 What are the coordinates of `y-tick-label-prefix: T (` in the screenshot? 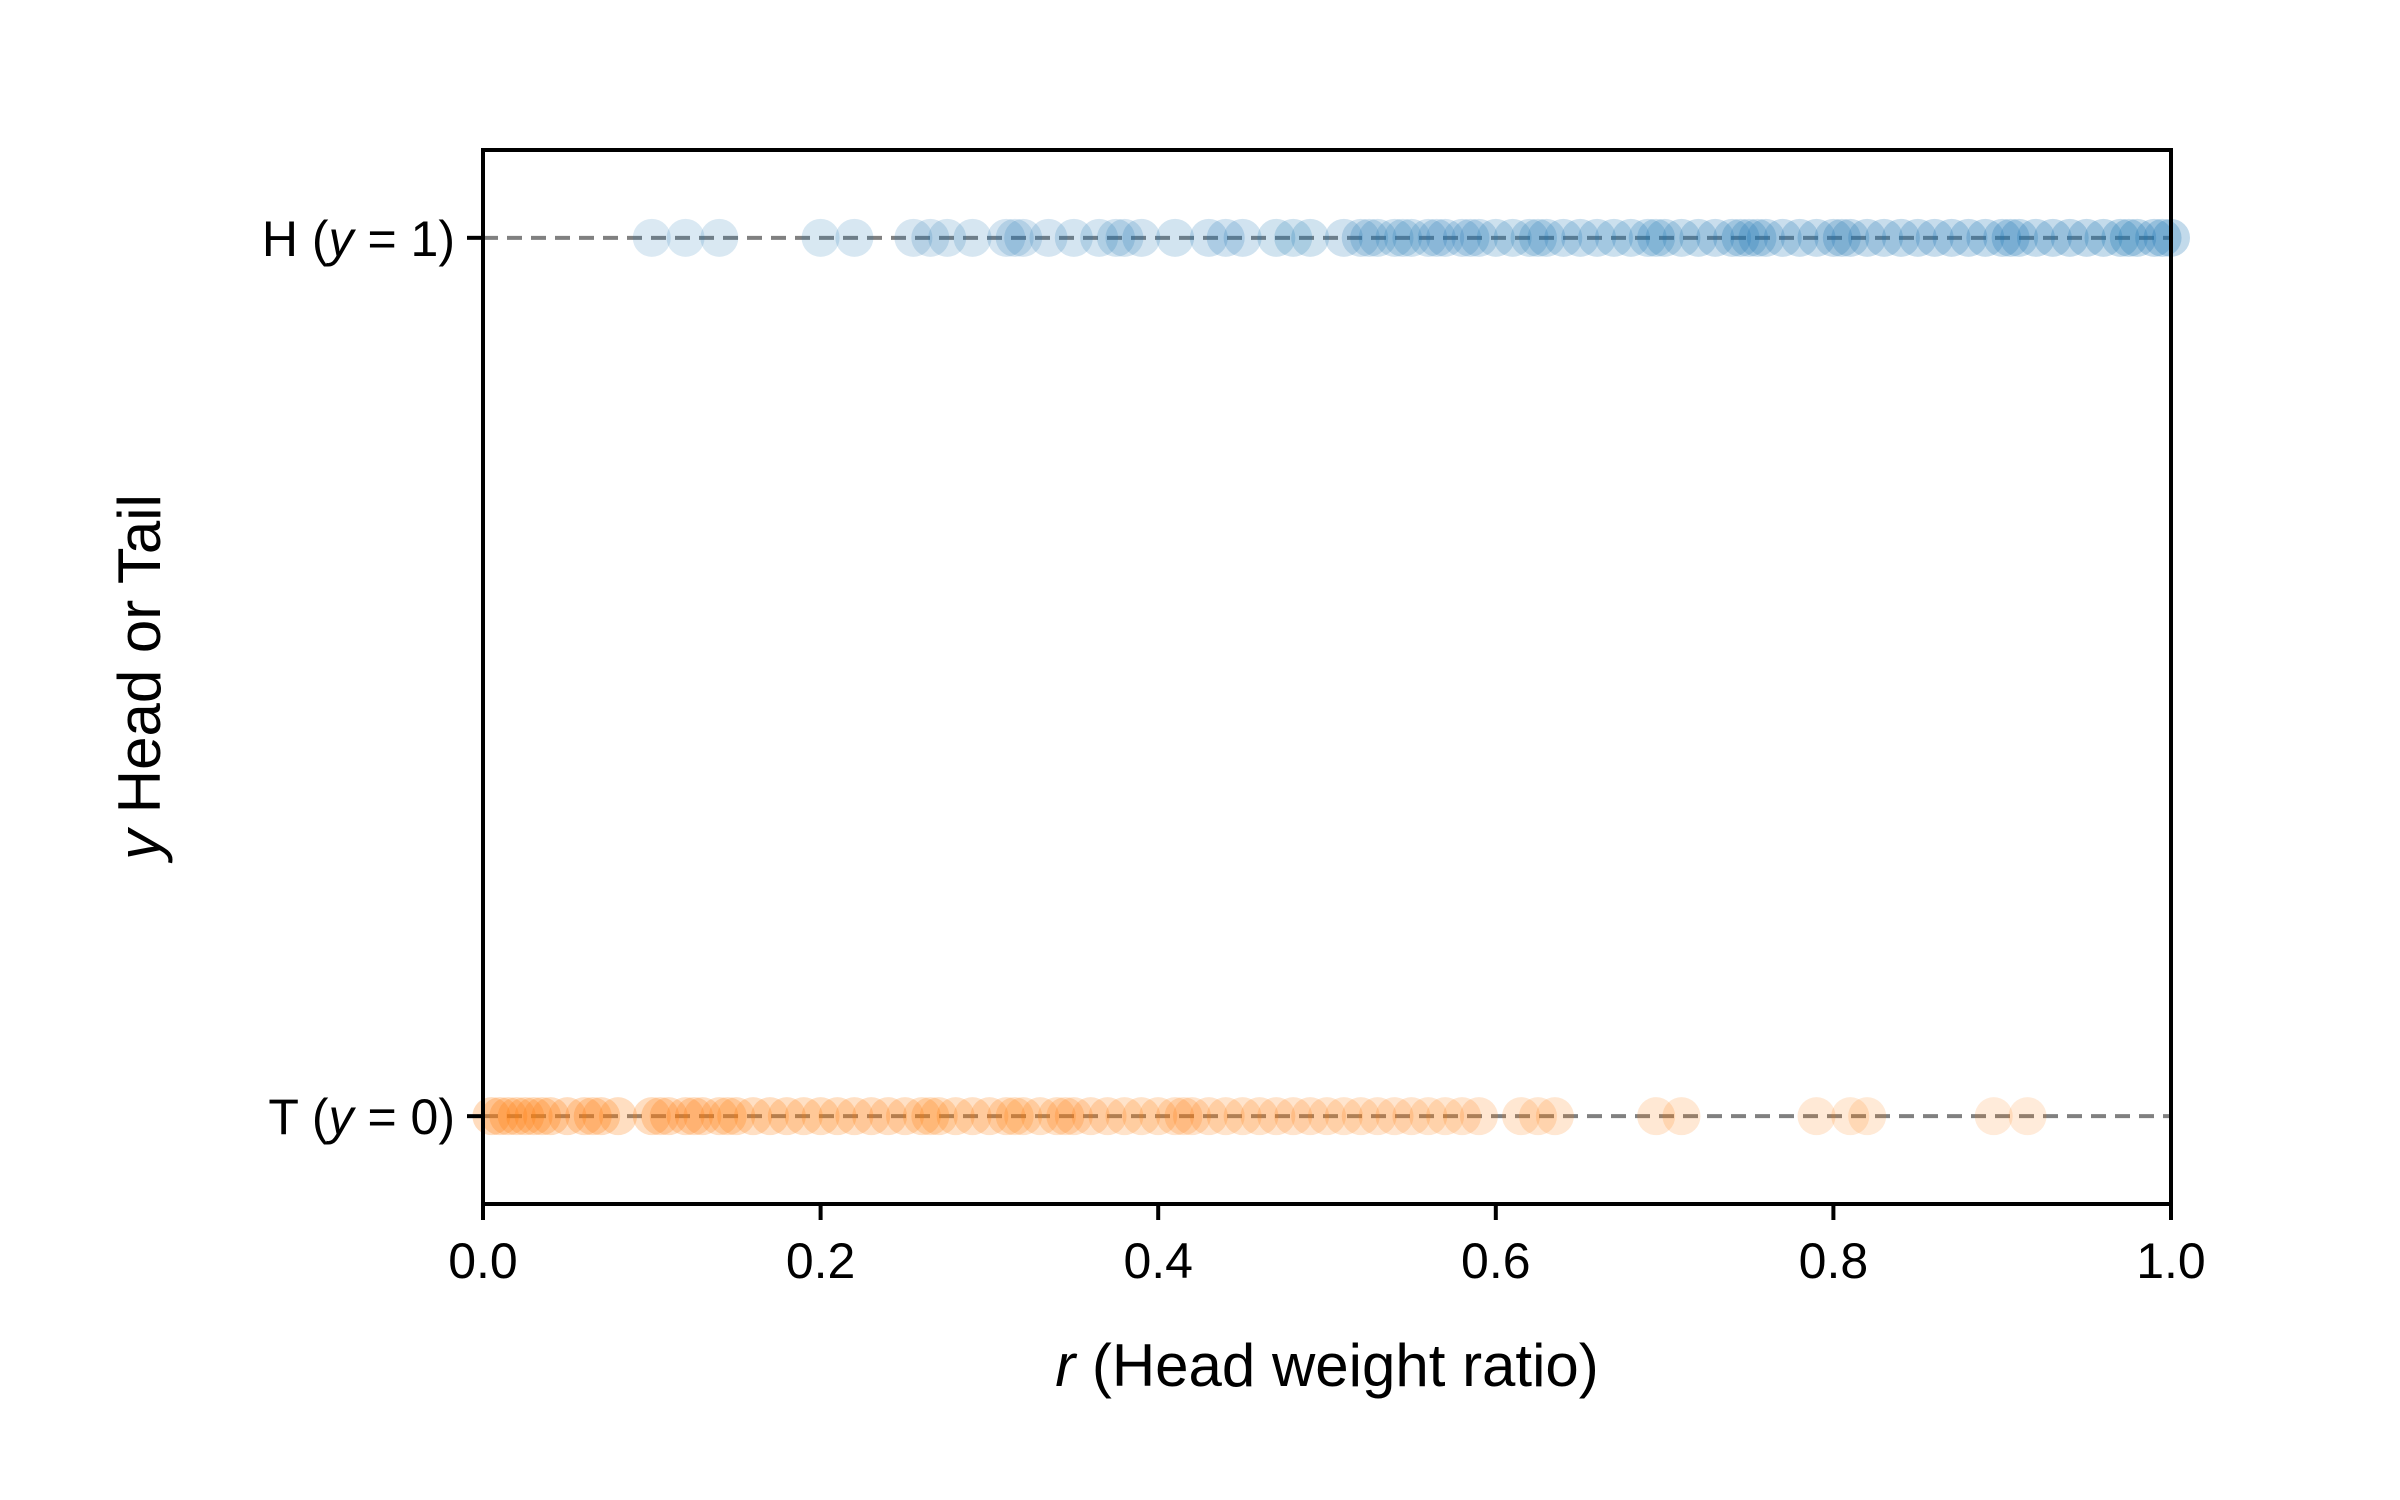 It's located at (298, 1117).